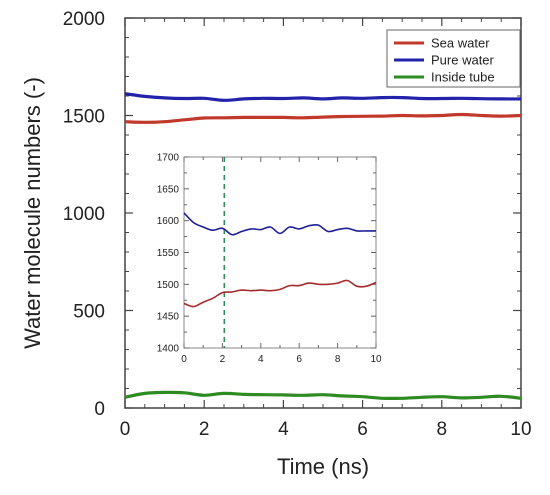  What do you see at coordinates (463, 60) in the screenshot?
I see `legend-label: Pure water` at bounding box center [463, 60].